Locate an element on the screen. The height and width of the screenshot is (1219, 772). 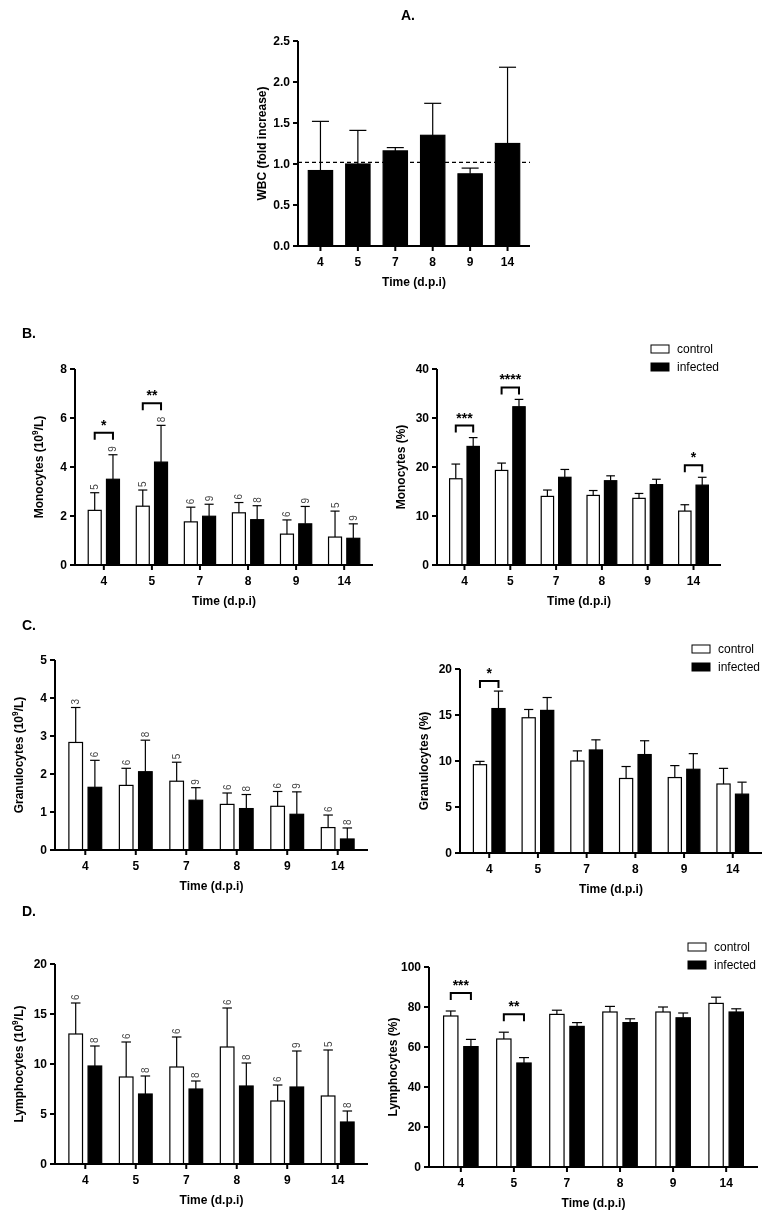
chart-title: B. is located at coordinates (29, 333).